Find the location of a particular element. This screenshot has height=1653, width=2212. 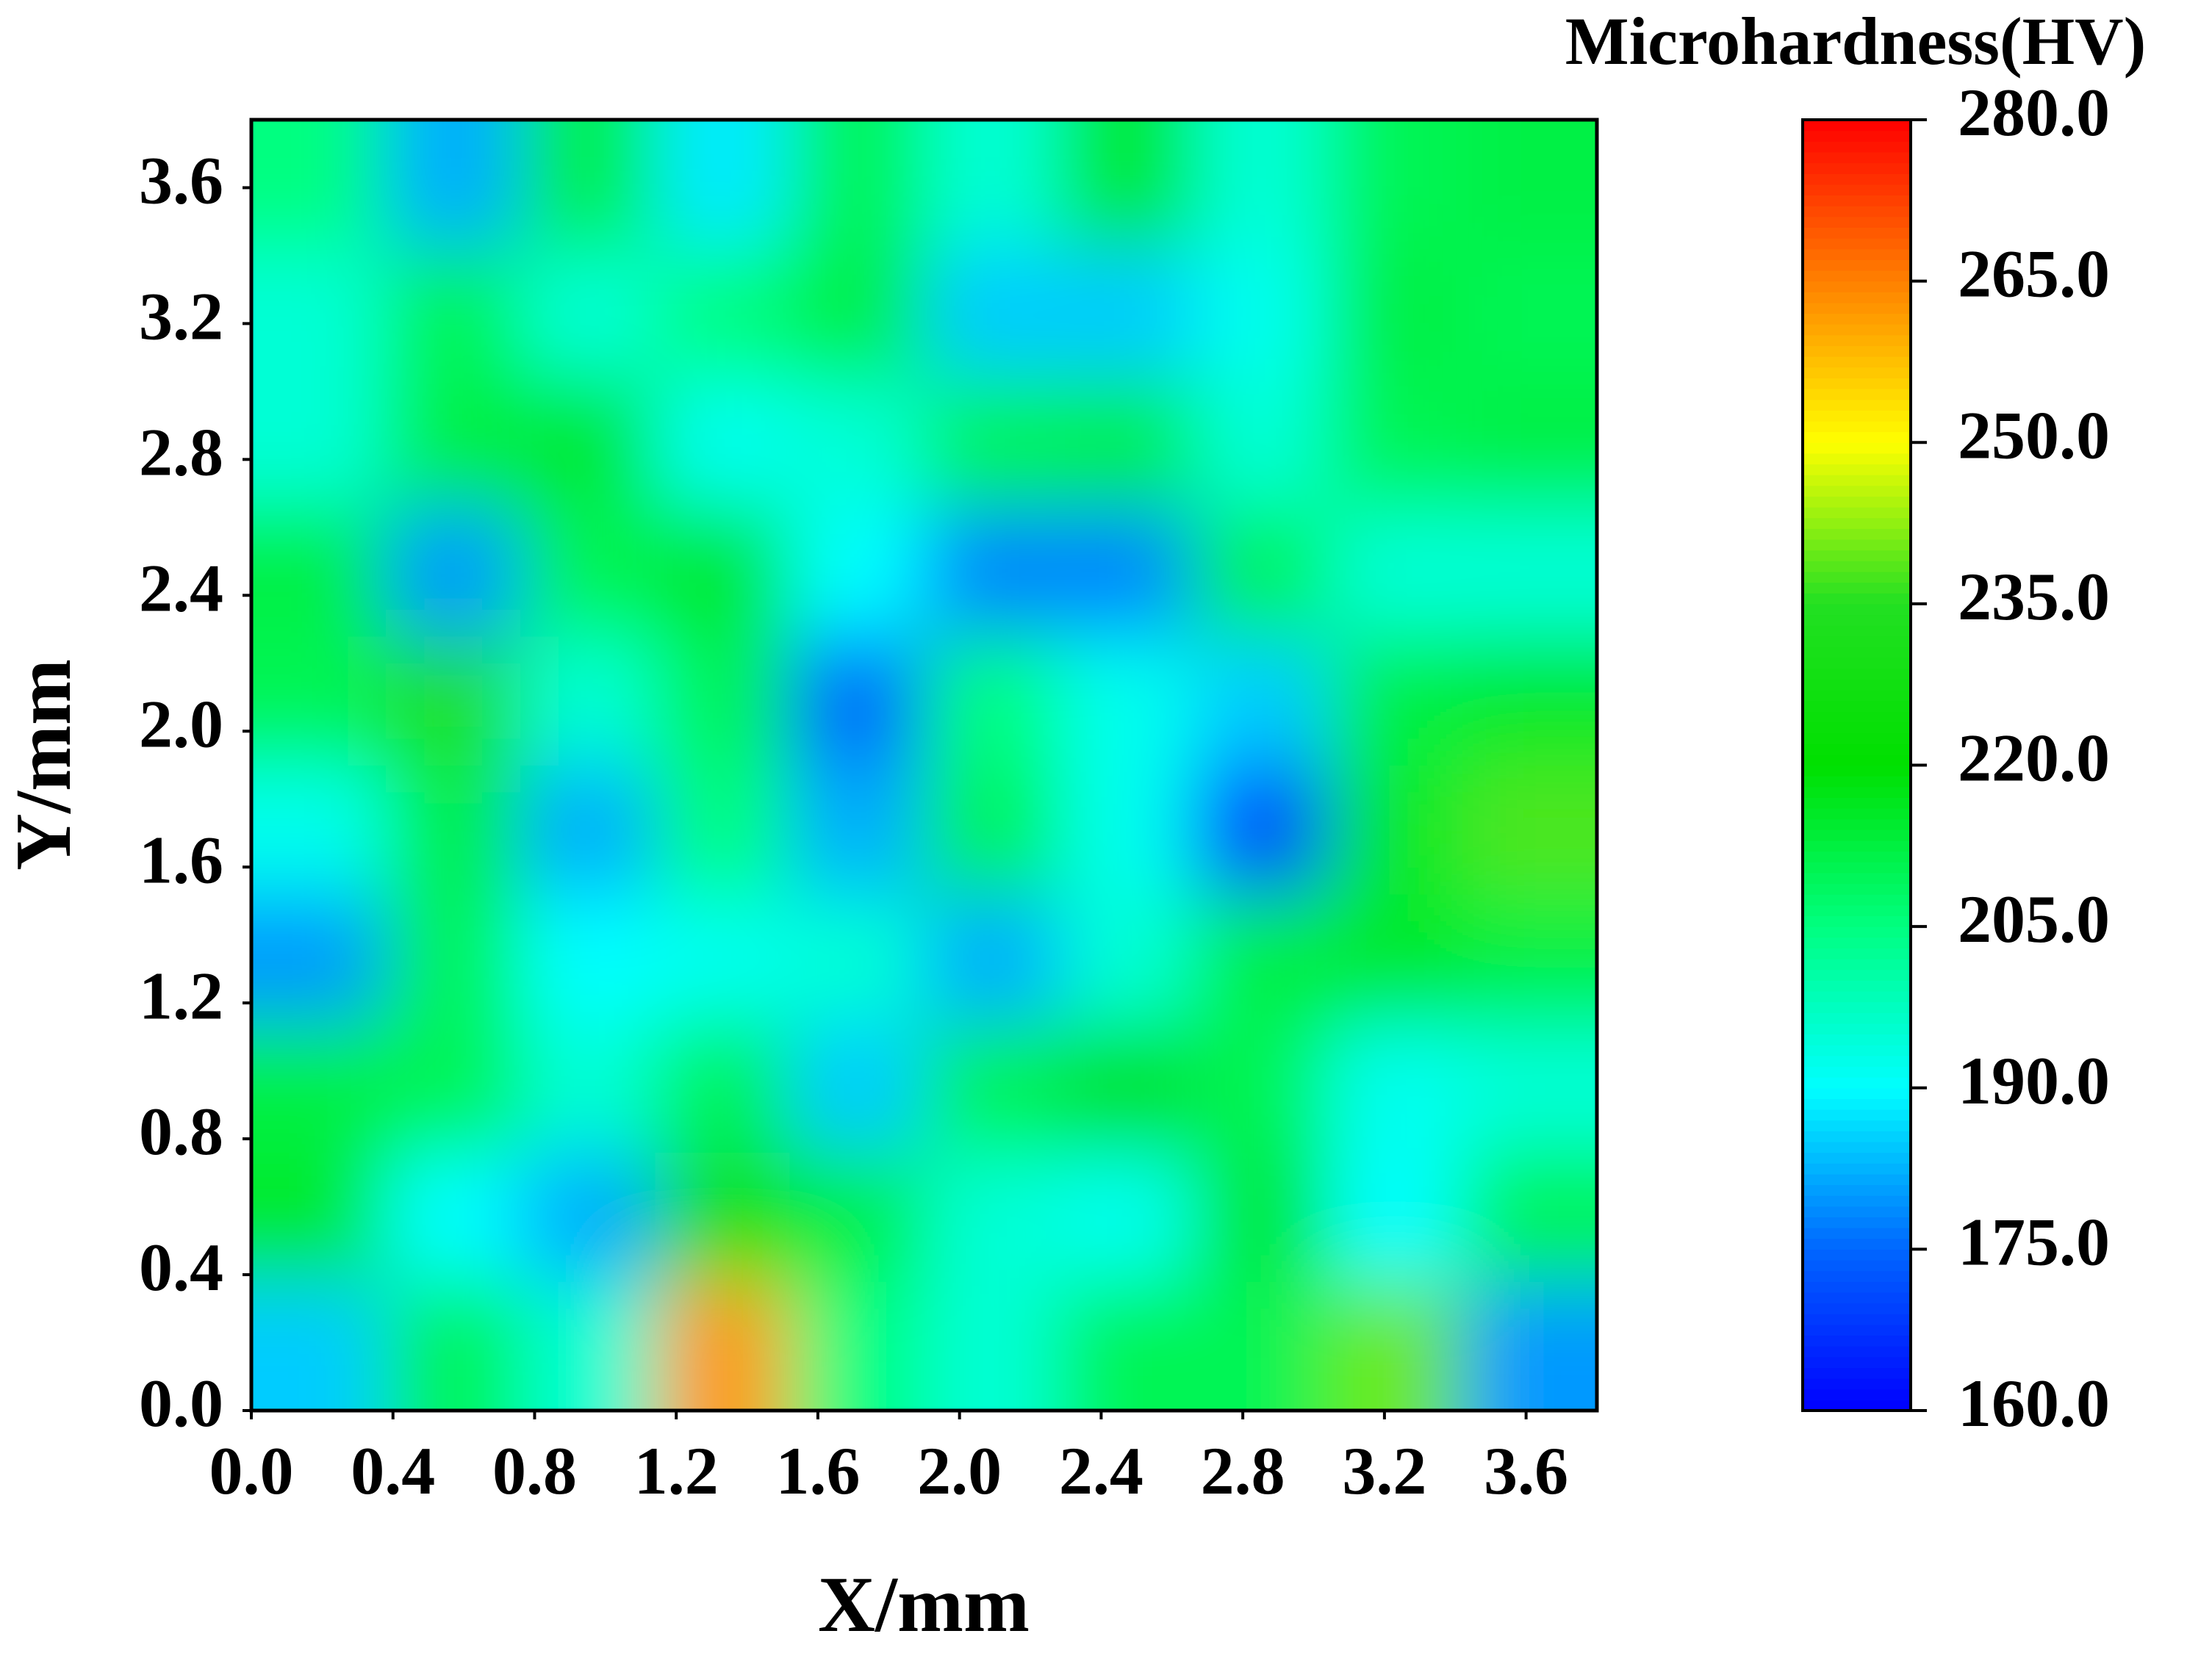

colorbar is located at coordinates (1857, 766).